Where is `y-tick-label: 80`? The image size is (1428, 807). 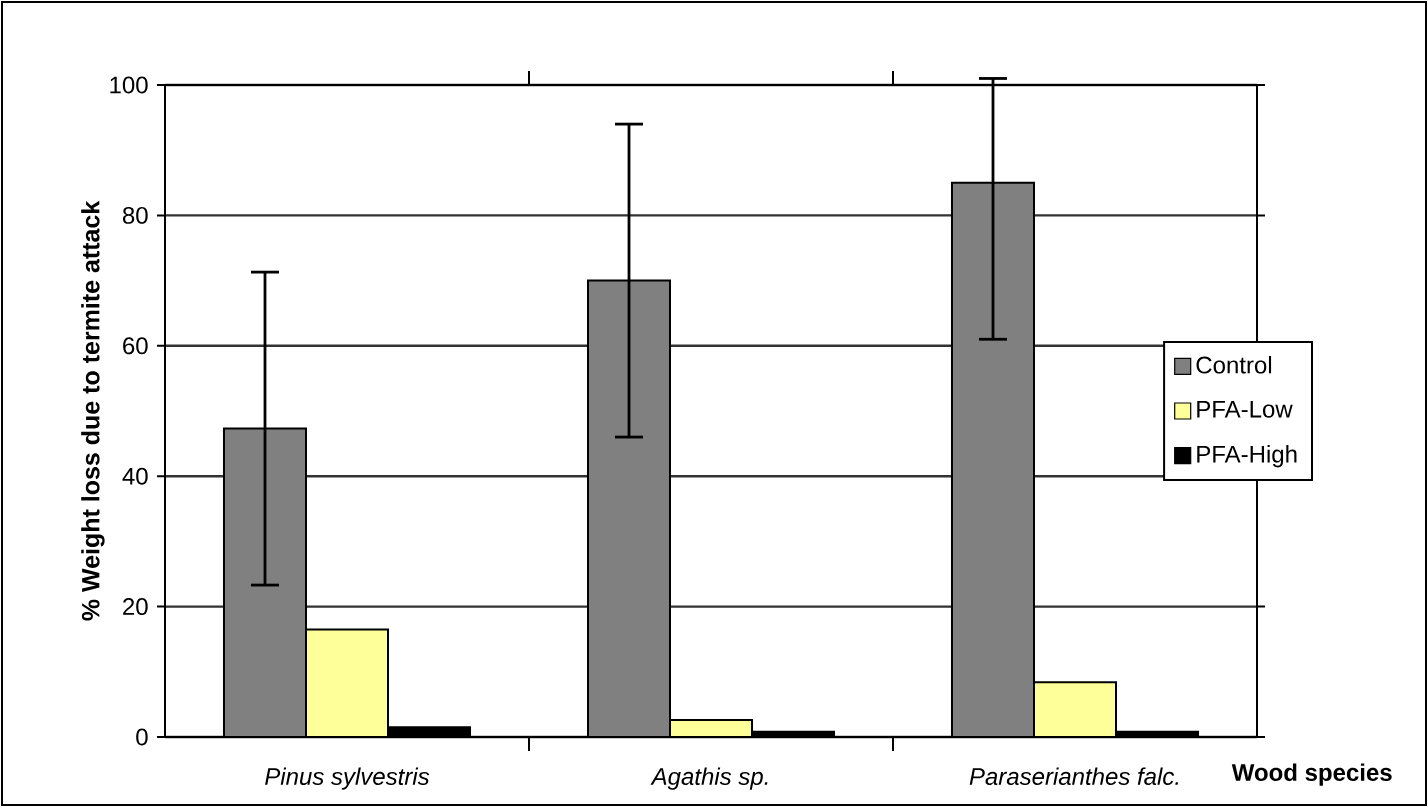 y-tick-label: 80 is located at coordinates (135, 215).